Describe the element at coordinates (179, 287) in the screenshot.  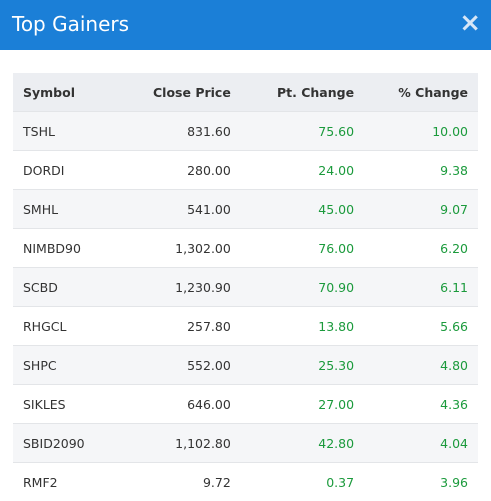
I see `value-cell: 1,230.90` at that location.